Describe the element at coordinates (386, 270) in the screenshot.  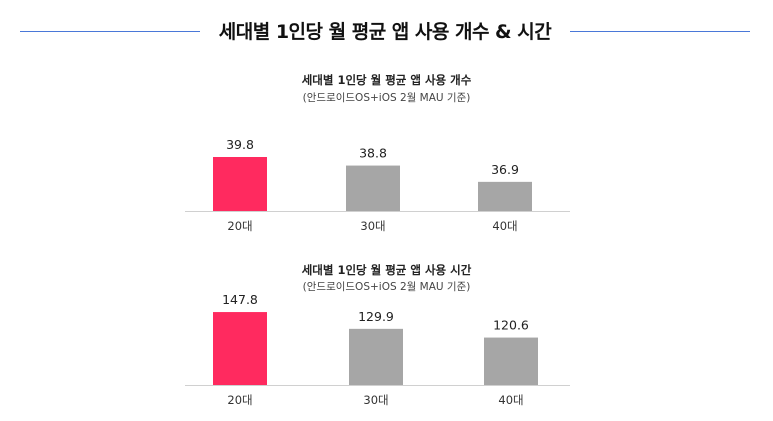
I see `chart-title: 세대별 1인당 월 평균 앱 사용 시간` at that location.